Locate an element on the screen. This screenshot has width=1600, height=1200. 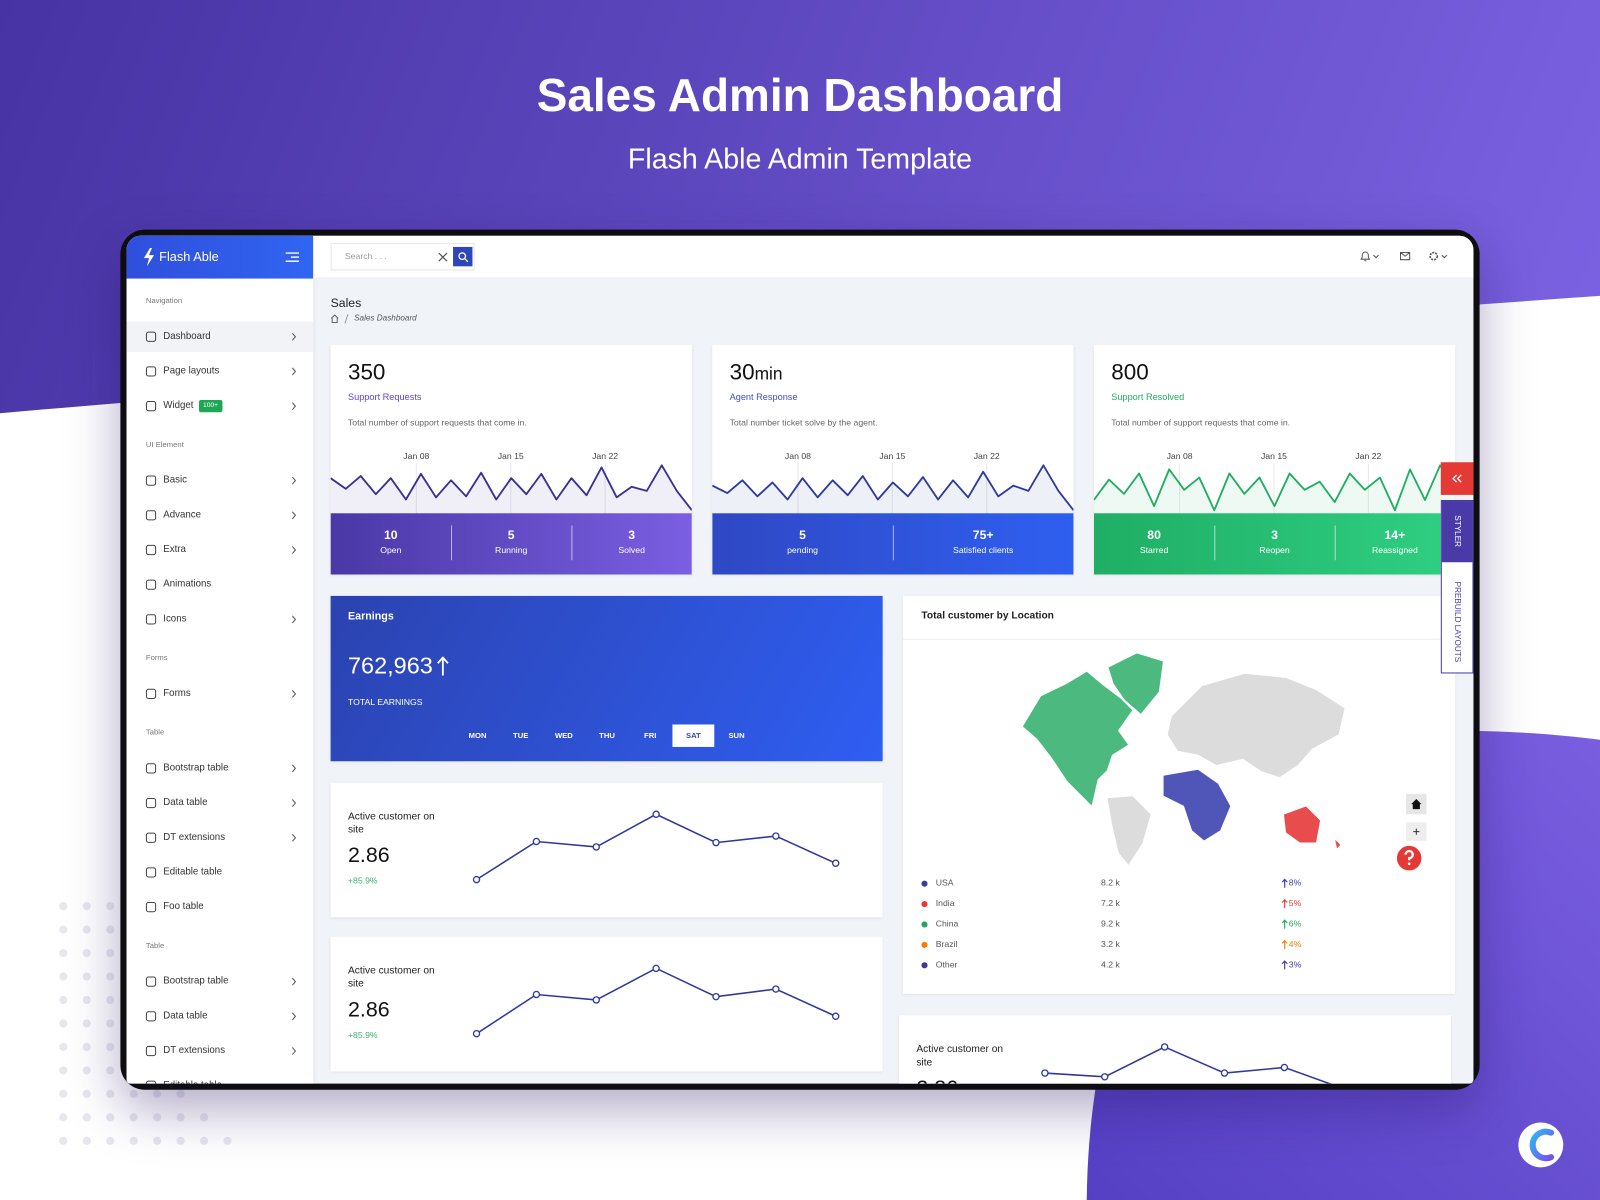
line is located at coordinates (656, 1001).